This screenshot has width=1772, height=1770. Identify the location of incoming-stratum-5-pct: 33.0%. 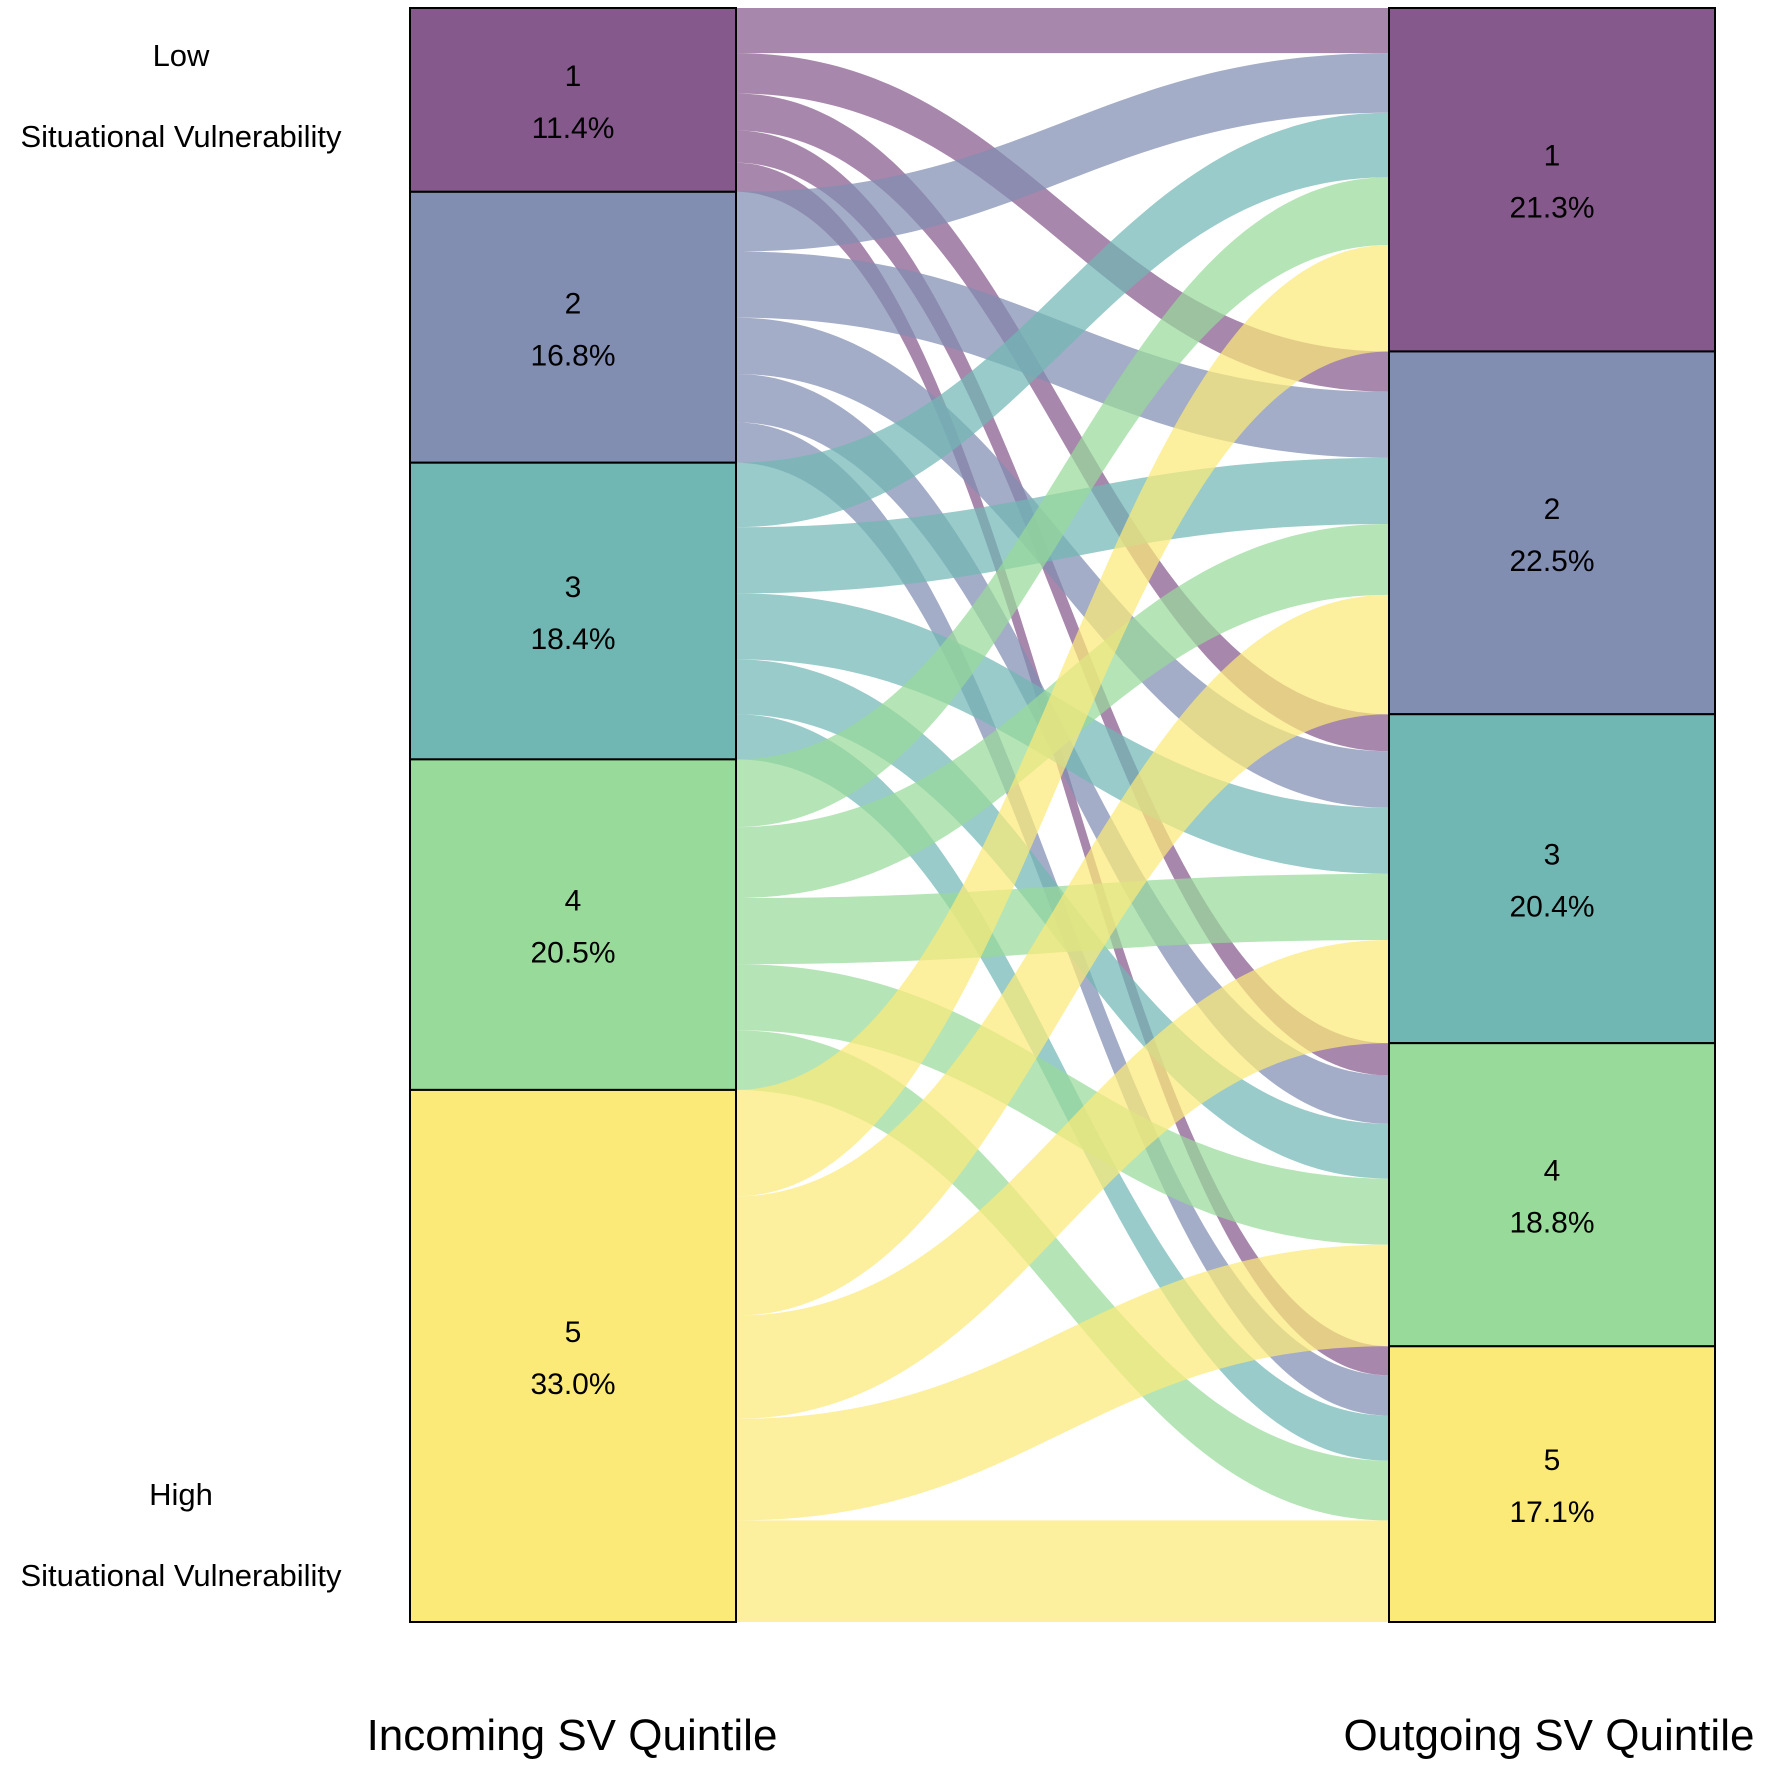
(572, 1384).